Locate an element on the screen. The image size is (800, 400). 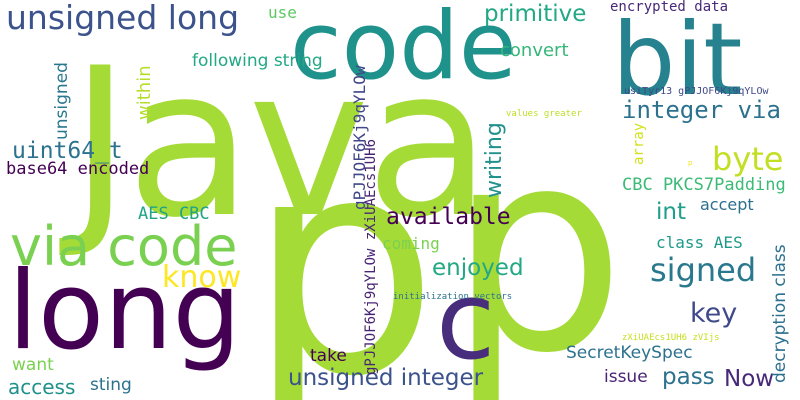
word-key: key is located at coordinates (714, 313).